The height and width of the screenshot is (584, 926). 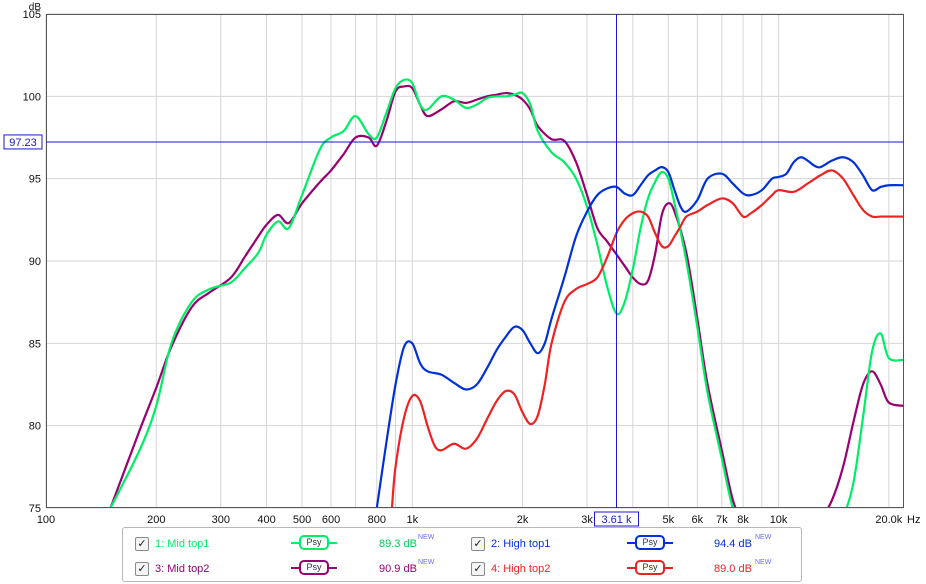 What do you see at coordinates (46, 520) in the screenshot?
I see `x-tick-label: 100` at bounding box center [46, 520].